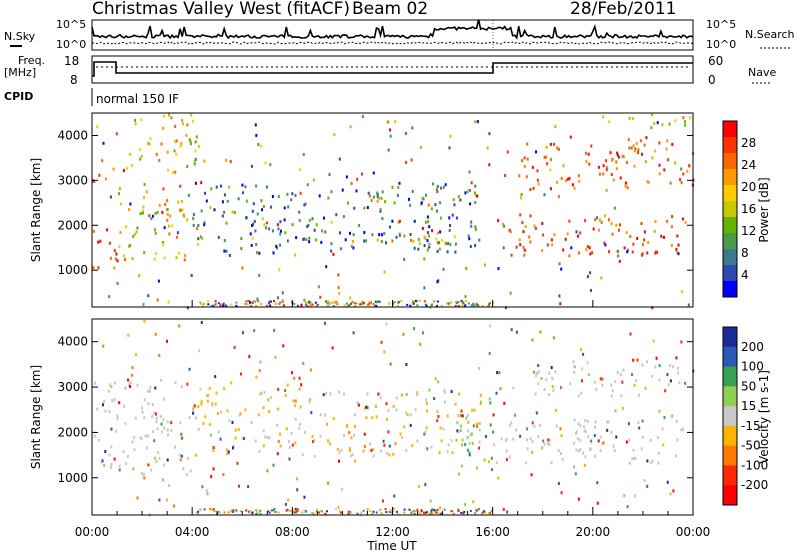 The width and height of the screenshot is (800, 554). I want to click on velocity-y-axis-label: Slant Range [km], so click(36, 417).